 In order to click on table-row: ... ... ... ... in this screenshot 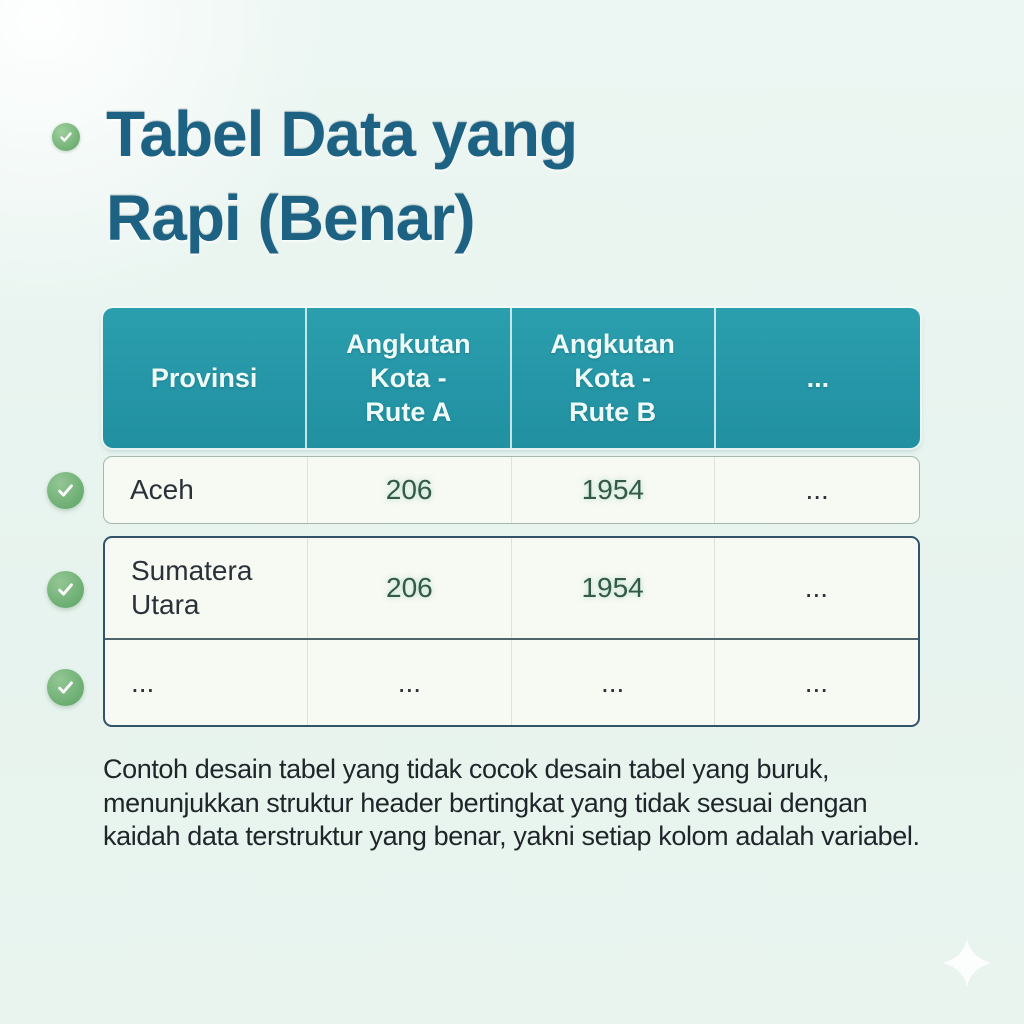, I will do `click(511, 682)`.